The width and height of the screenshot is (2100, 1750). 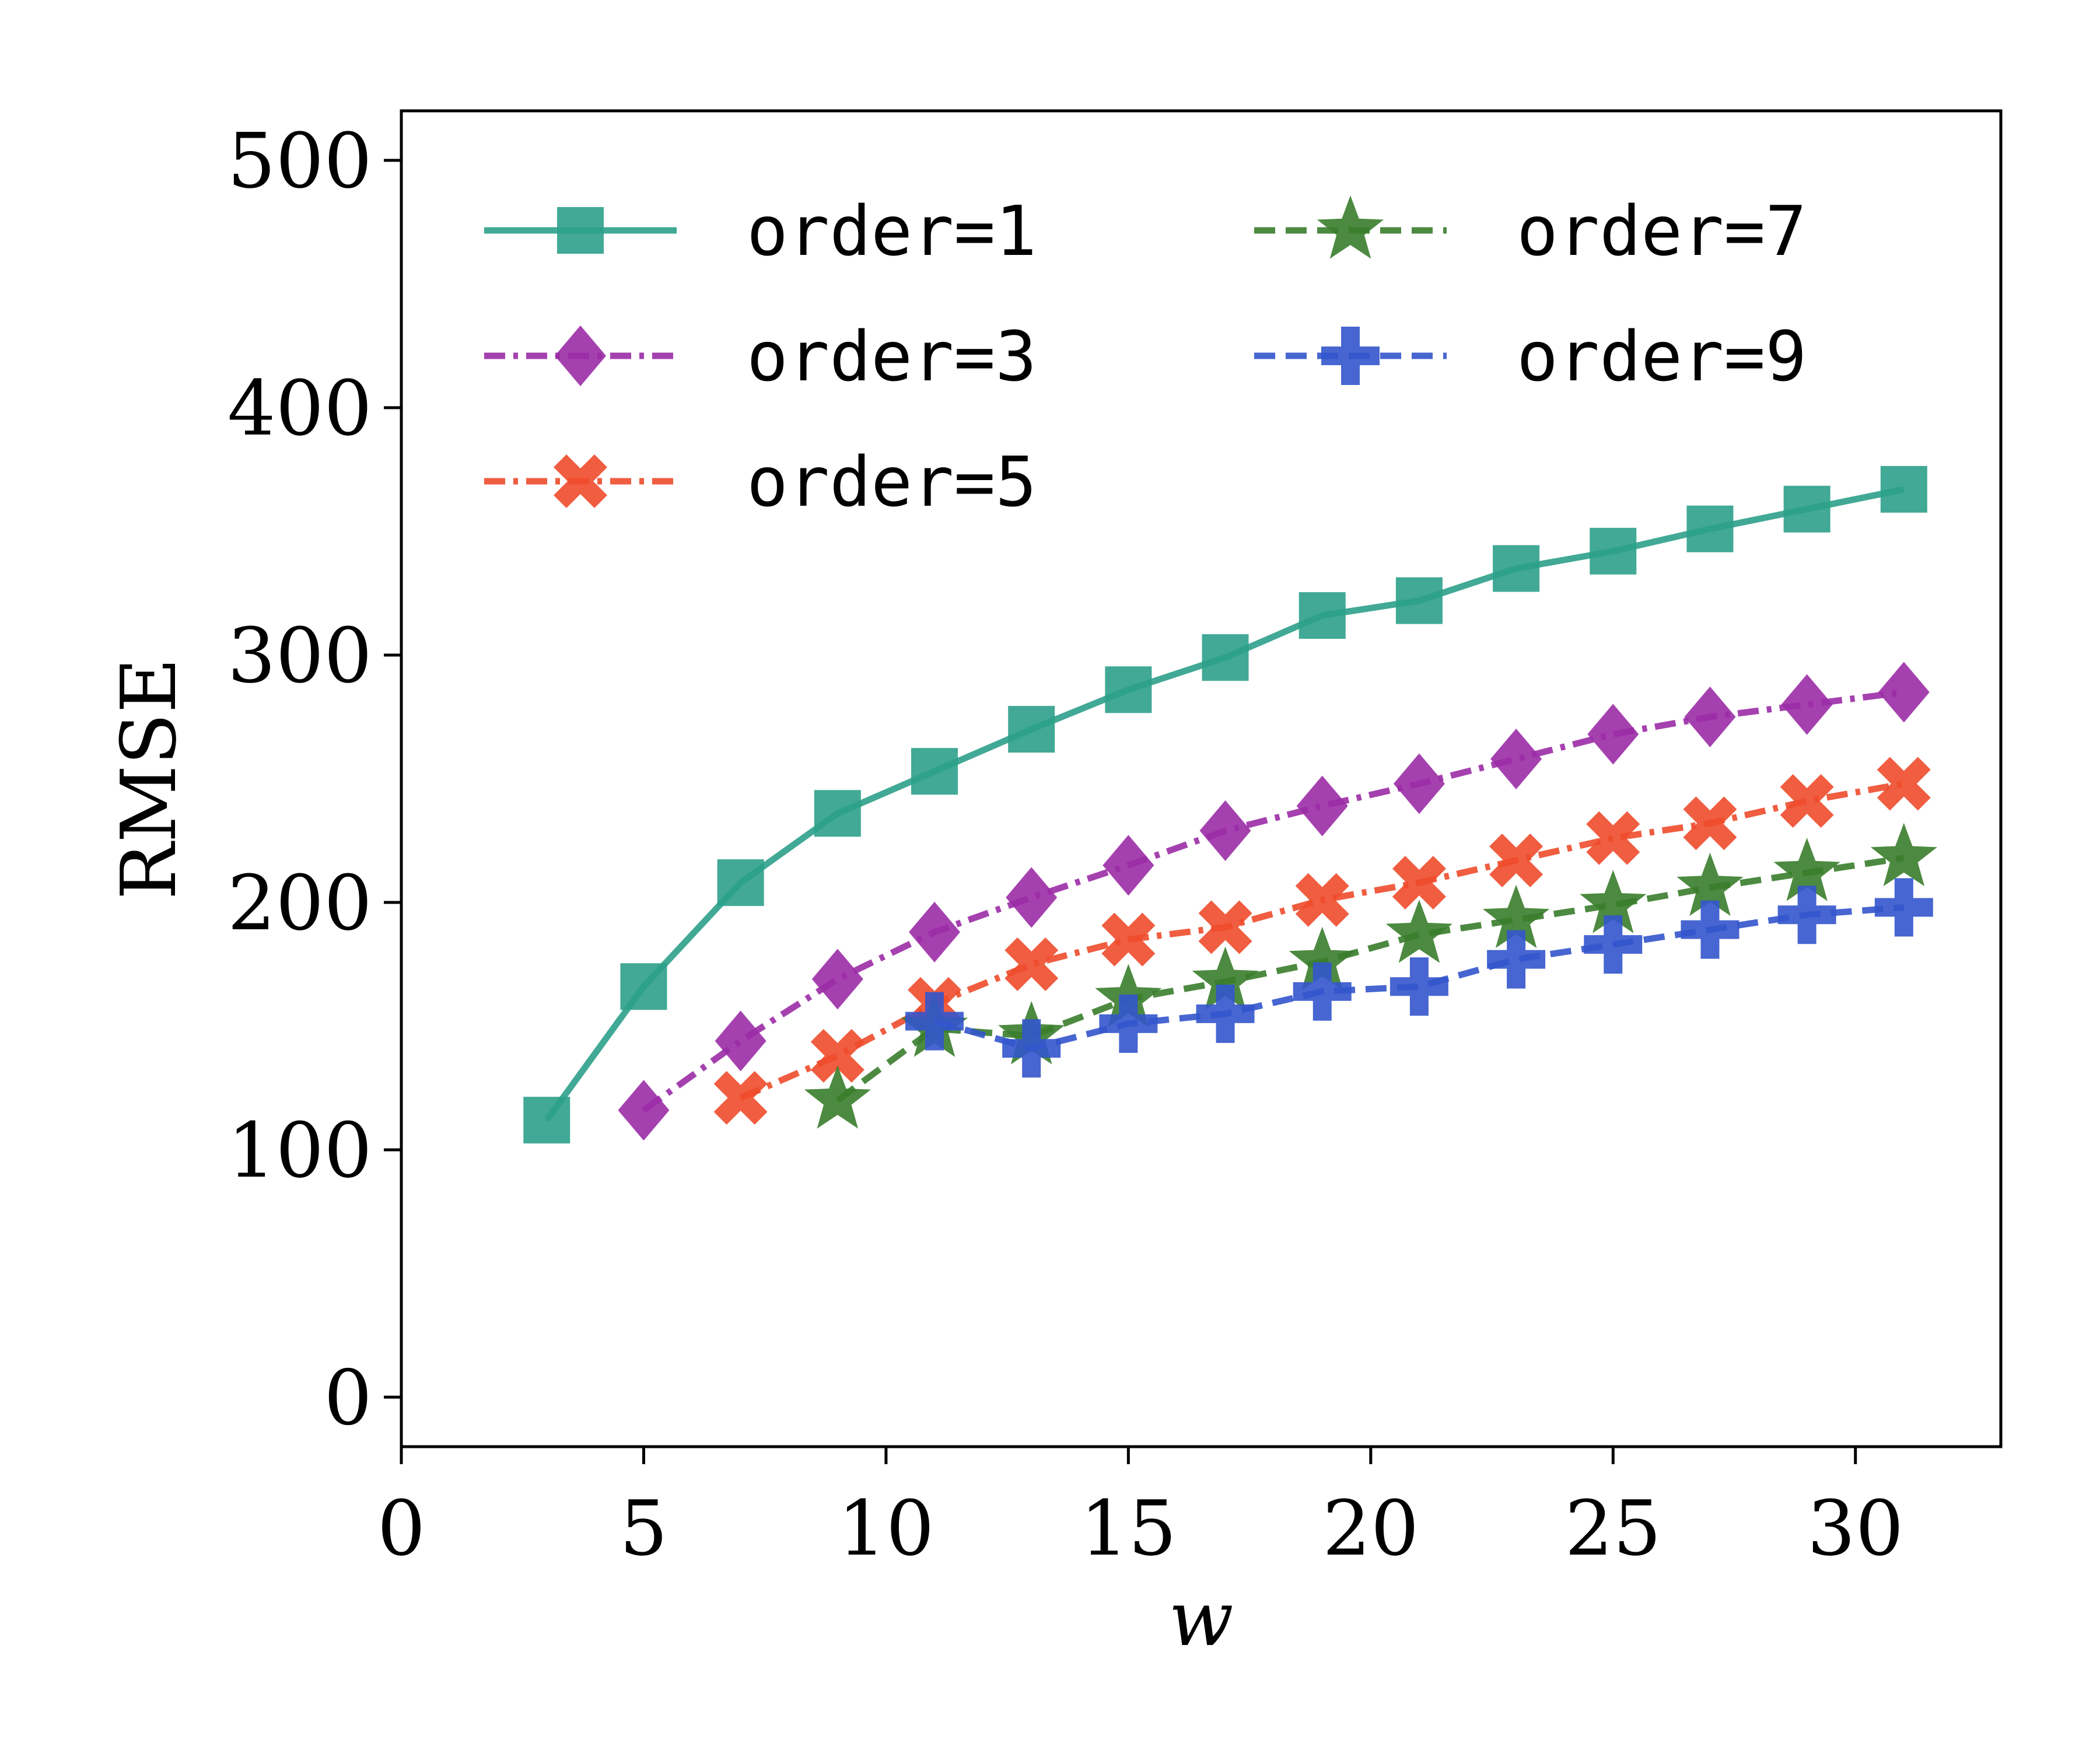 What do you see at coordinates (300, 1150) in the screenshot?
I see `y-tick-label: 100` at bounding box center [300, 1150].